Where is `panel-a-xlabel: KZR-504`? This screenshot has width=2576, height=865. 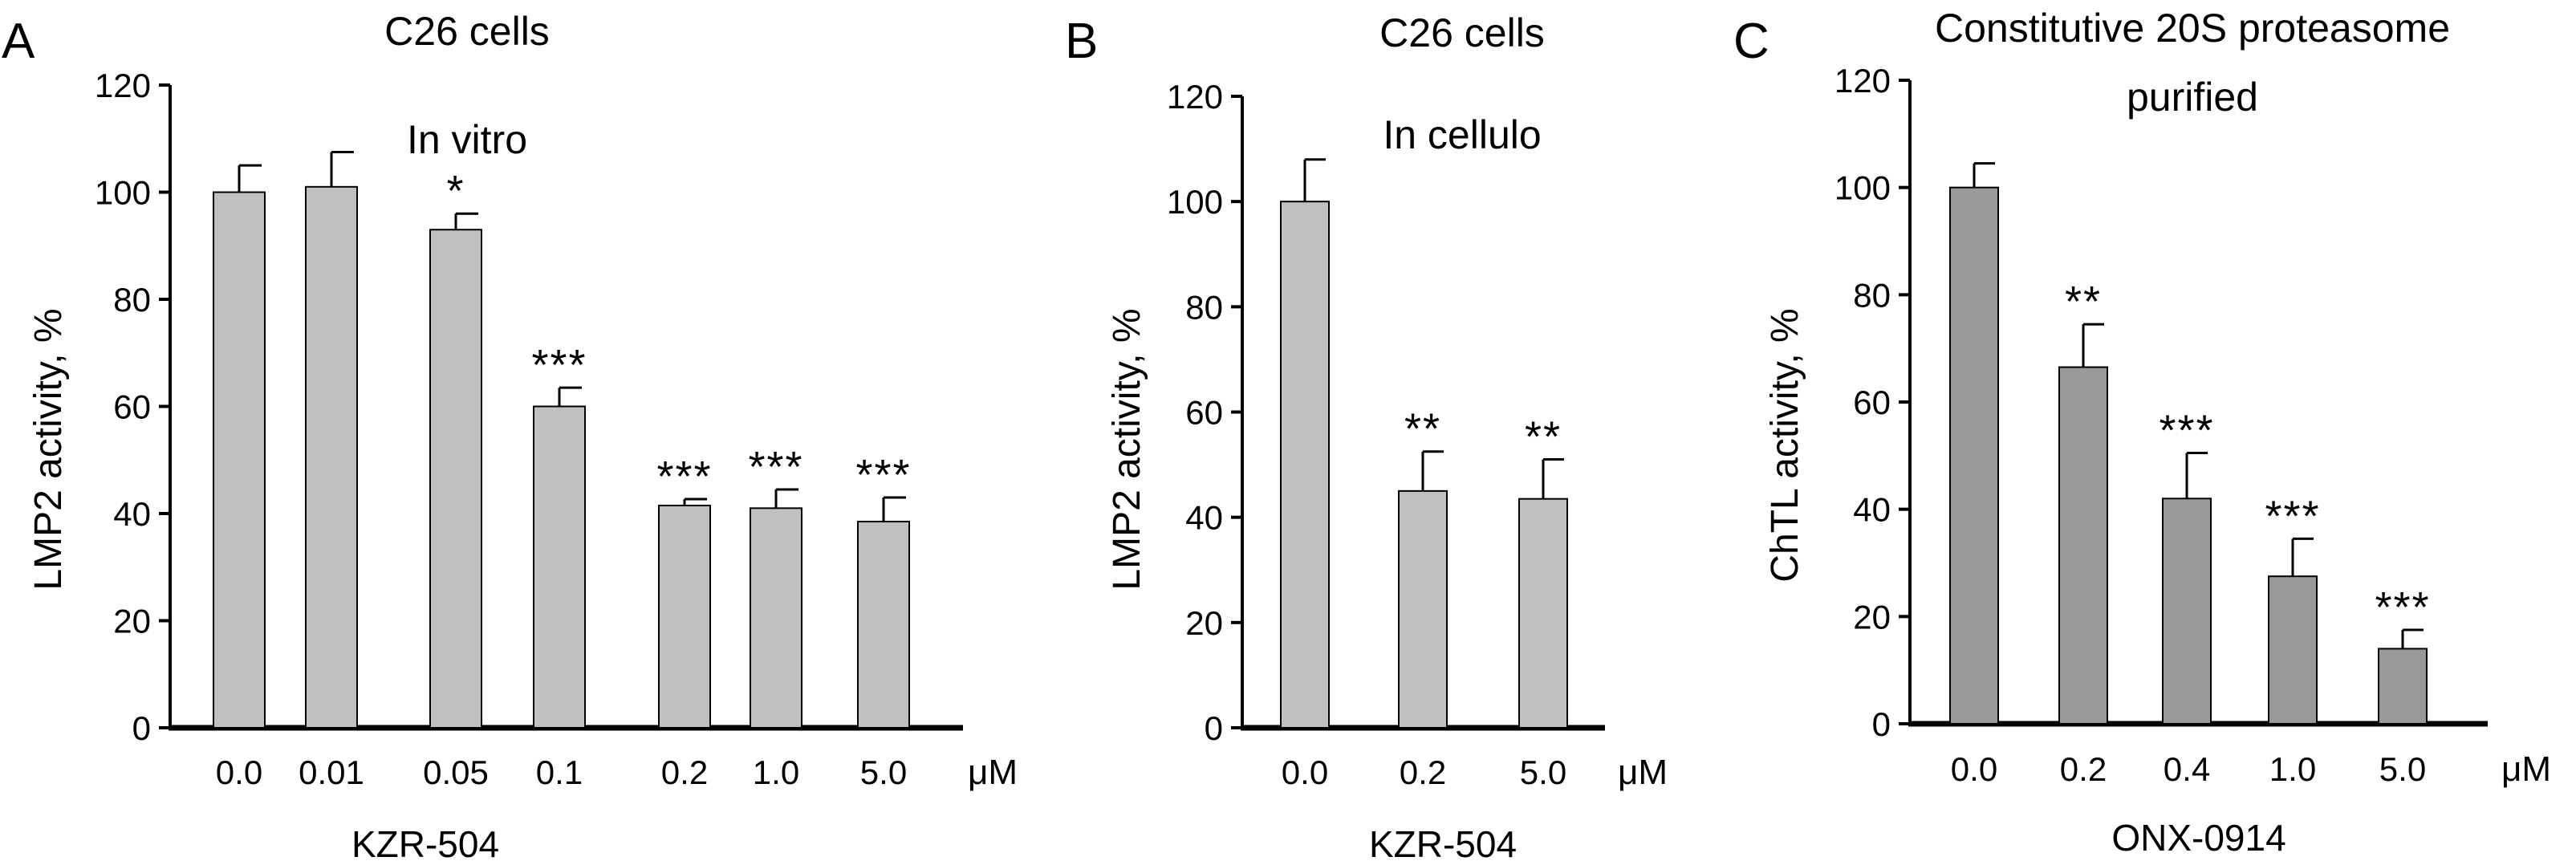
panel-a-xlabel: KZR-504 is located at coordinates (425, 844).